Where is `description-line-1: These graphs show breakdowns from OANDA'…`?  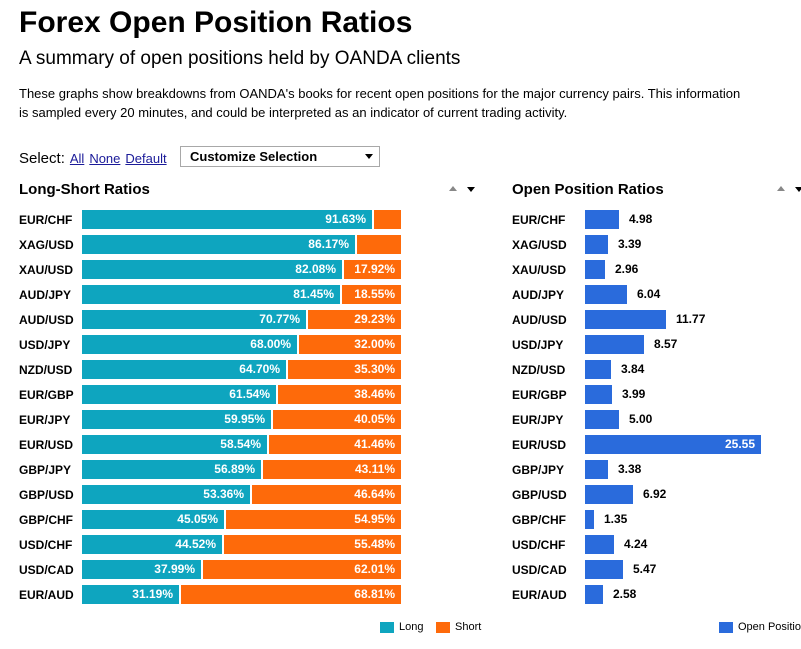 description-line-1: These graphs show breakdowns from OANDA'… is located at coordinates (380, 93).